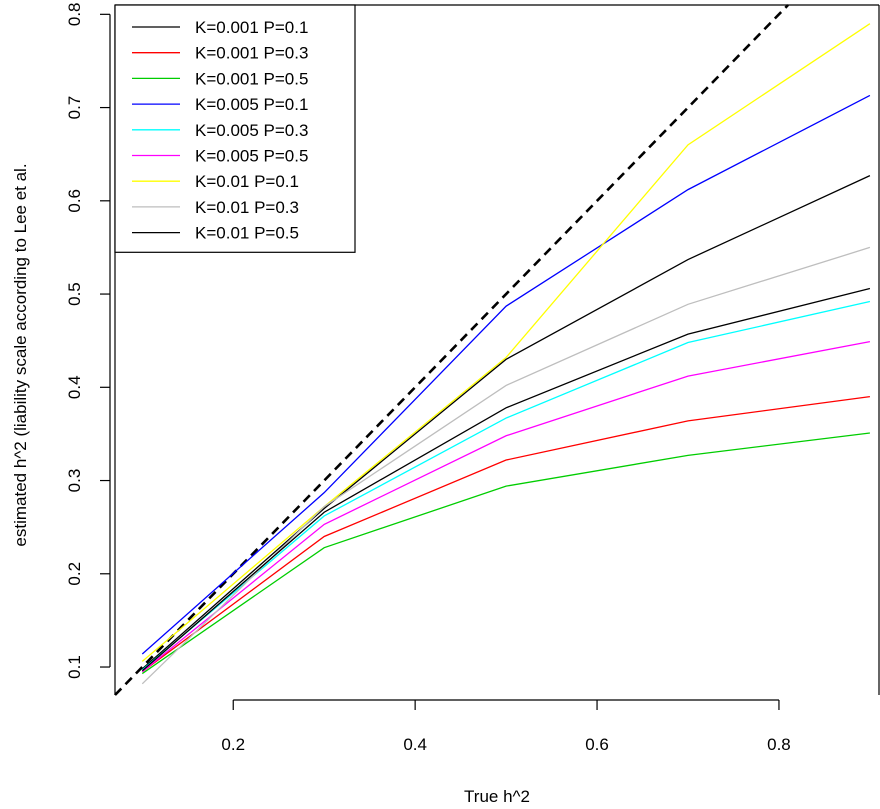 The height and width of the screenshot is (809, 880). What do you see at coordinates (251, 156) in the screenshot?
I see `legend-label: K=0.005 P=0.5` at bounding box center [251, 156].